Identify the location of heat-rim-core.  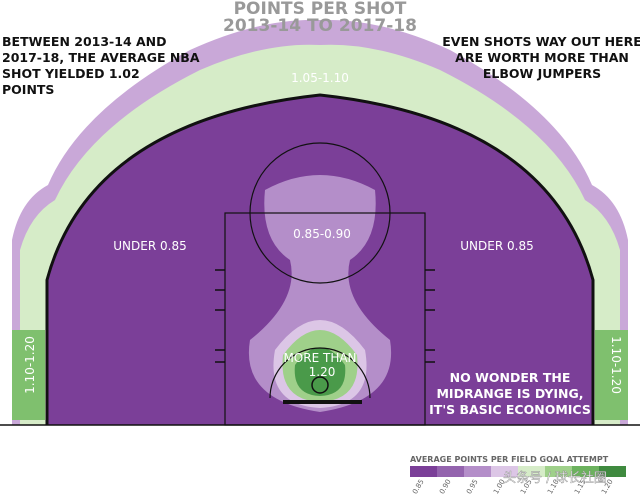
(320, 371).